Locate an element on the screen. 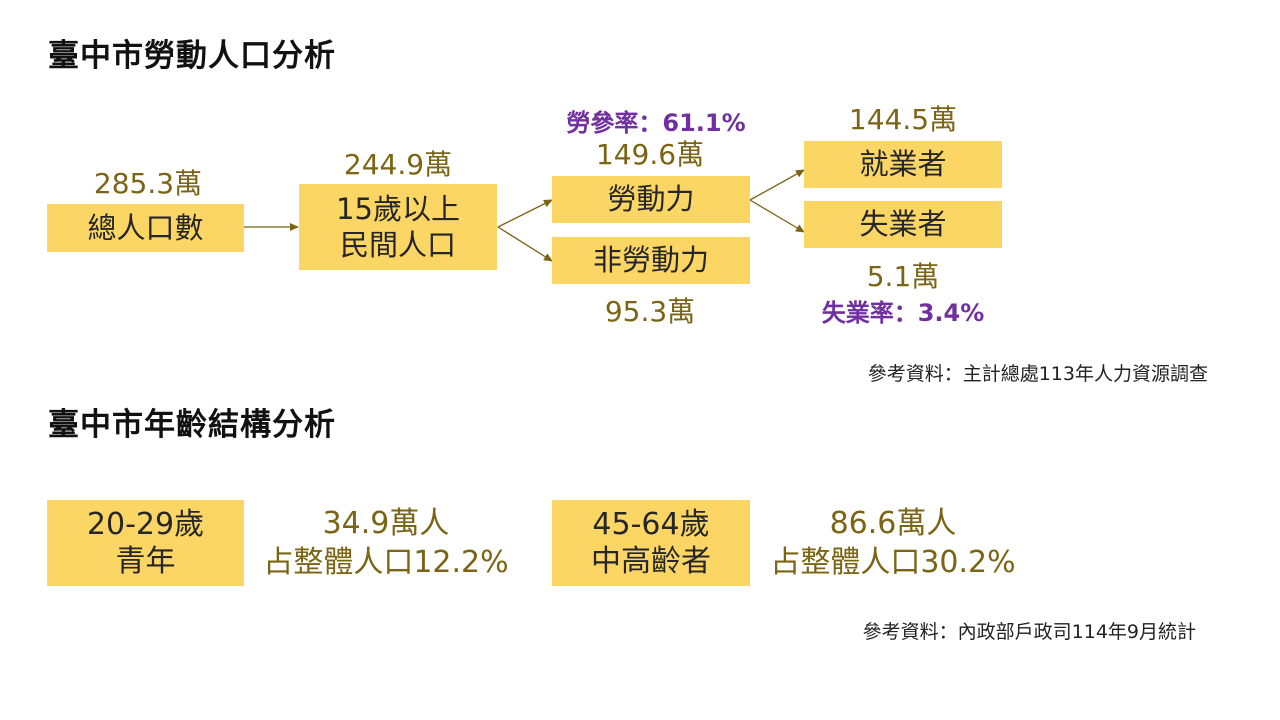 The width and height of the screenshot is (1280, 720). age-source-note: 參考資料：內政部戶政司114年9月統計 is located at coordinates (1029, 632).